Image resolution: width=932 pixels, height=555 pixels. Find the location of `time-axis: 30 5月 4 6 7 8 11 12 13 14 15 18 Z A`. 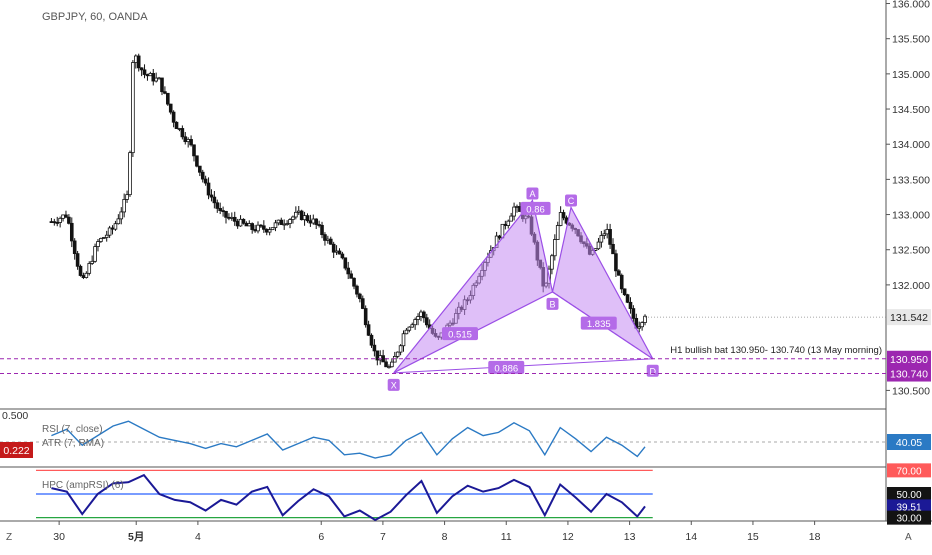

time-axis: 30 5月 4 6 7 8 11 12 13 14 15 18 Z A is located at coordinates (459, 532).